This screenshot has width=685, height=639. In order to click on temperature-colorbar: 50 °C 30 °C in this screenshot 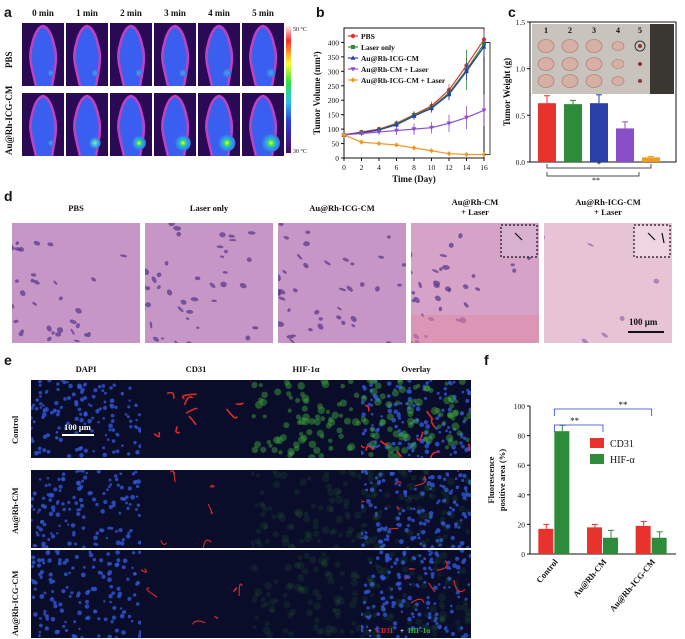, I will do `click(296, 90)`.